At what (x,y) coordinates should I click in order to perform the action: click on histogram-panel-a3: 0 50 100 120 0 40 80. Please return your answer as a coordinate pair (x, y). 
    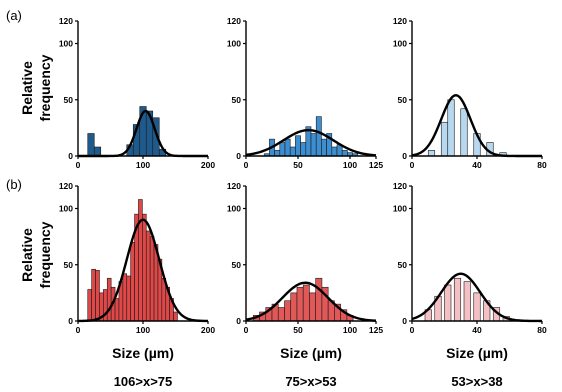
    Looking at the image, I should click on (470, 93).